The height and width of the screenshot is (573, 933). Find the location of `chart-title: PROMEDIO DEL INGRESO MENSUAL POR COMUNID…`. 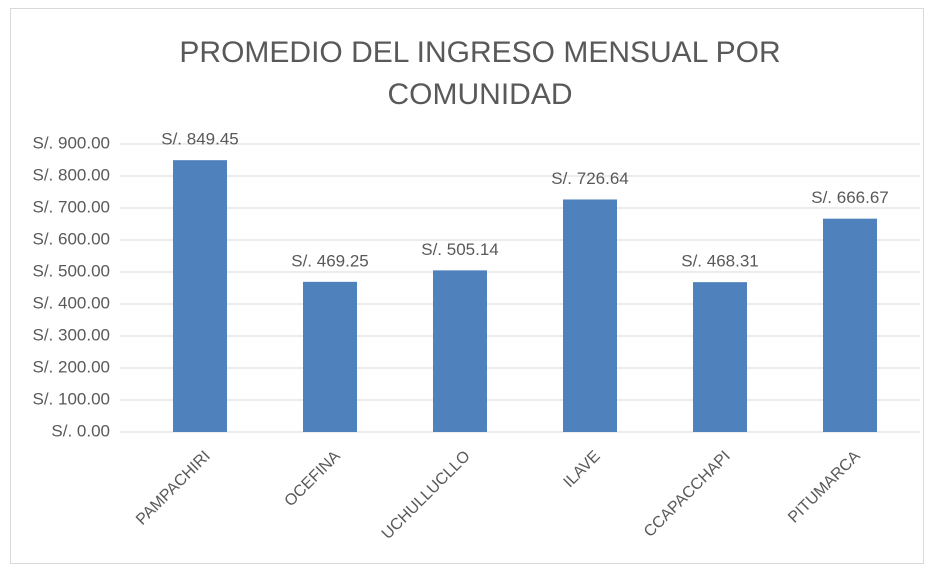

chart-title: PROMEDIO DEL INGRESO MENSUAL POR COMUNID… is located at coordinates (480, 73).